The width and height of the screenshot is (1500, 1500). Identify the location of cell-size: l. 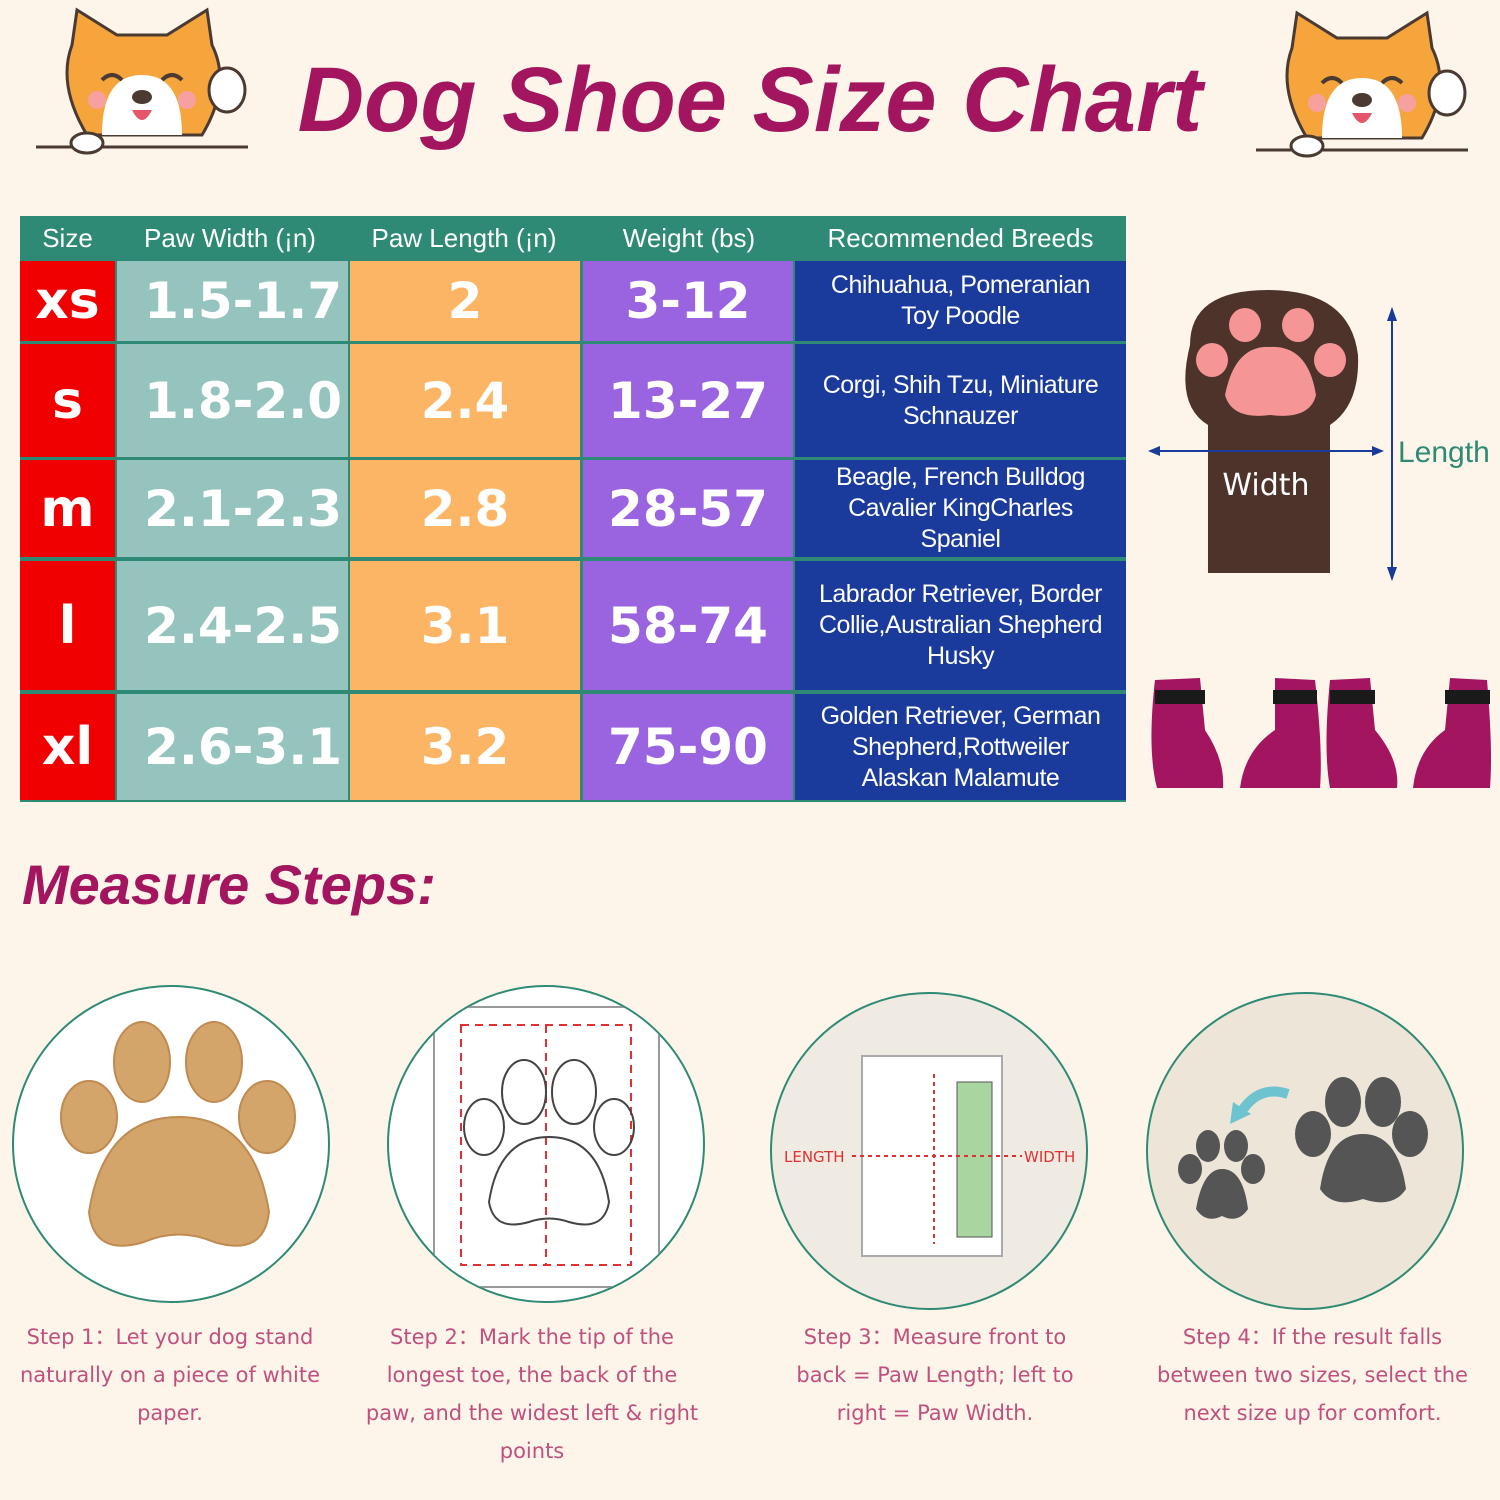
(67, 625).